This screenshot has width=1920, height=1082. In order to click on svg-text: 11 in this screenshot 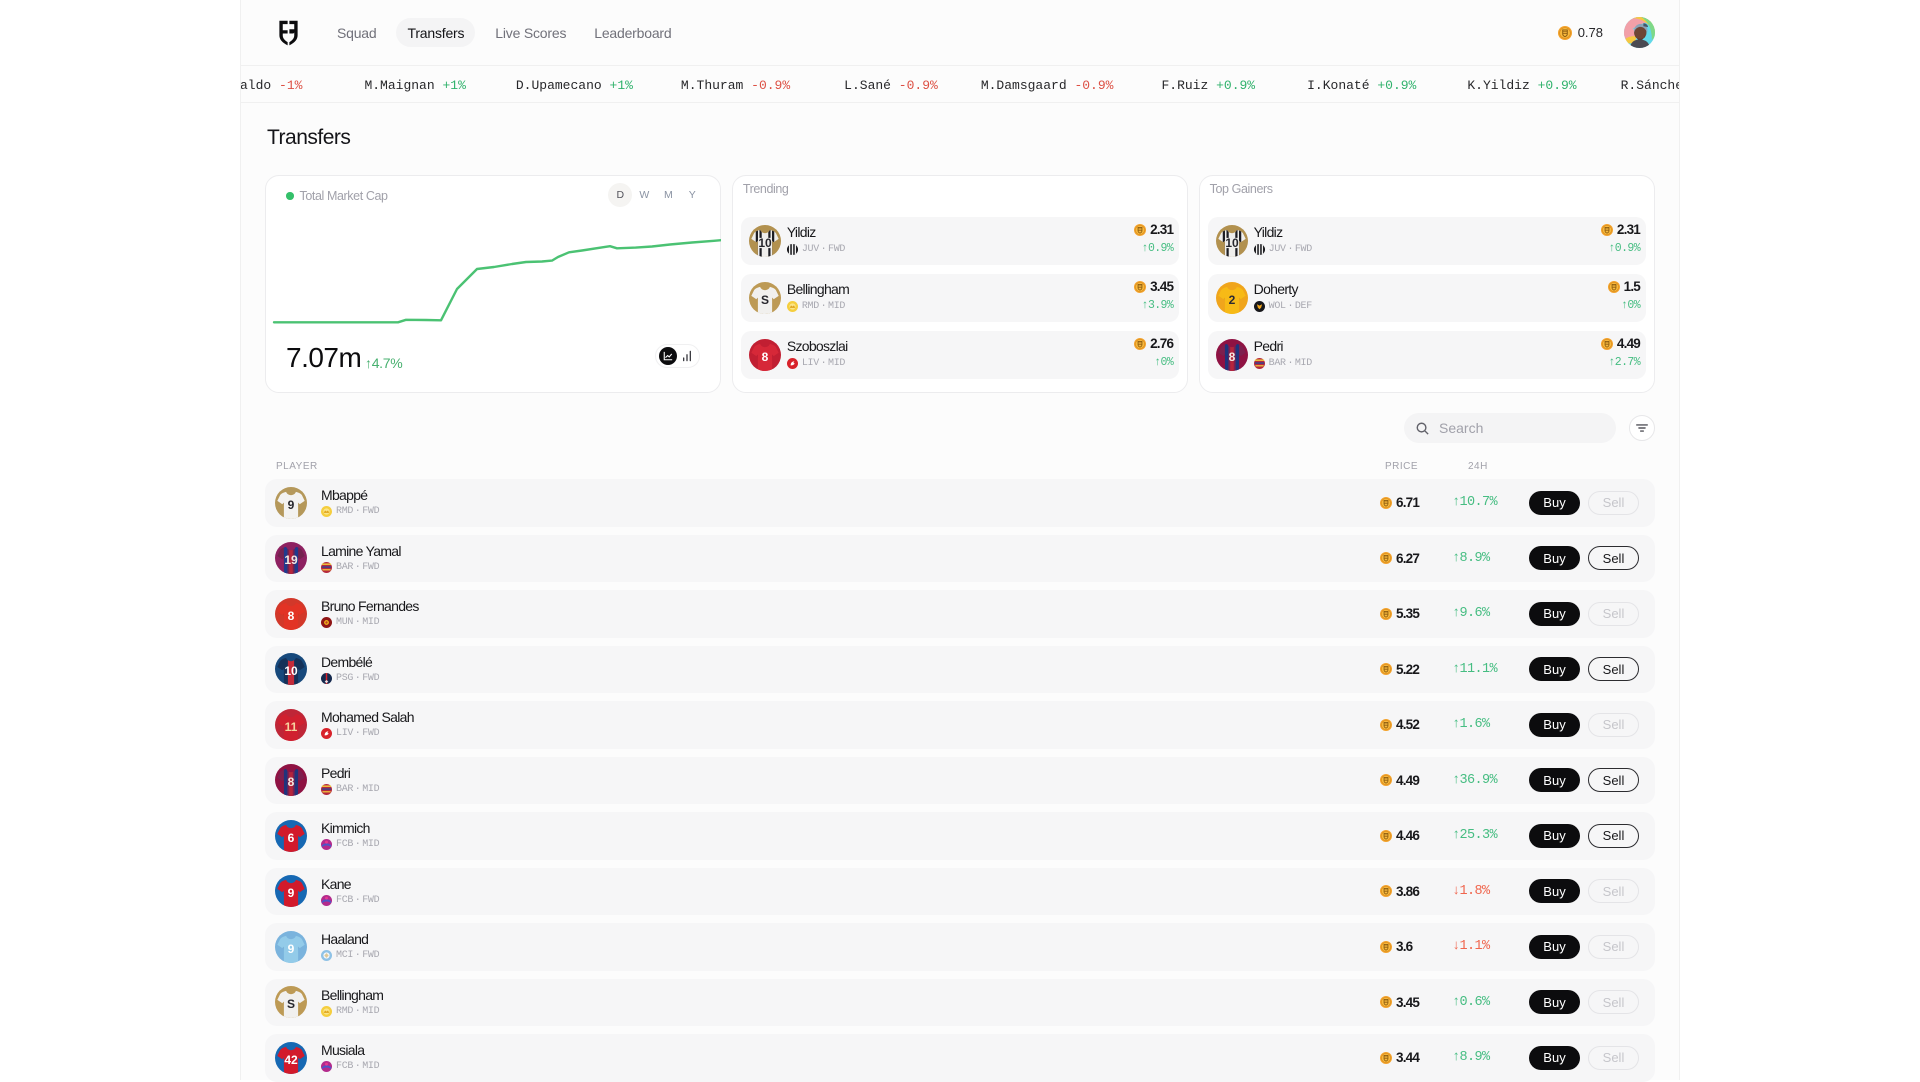, I will do `click(291, 727)`.